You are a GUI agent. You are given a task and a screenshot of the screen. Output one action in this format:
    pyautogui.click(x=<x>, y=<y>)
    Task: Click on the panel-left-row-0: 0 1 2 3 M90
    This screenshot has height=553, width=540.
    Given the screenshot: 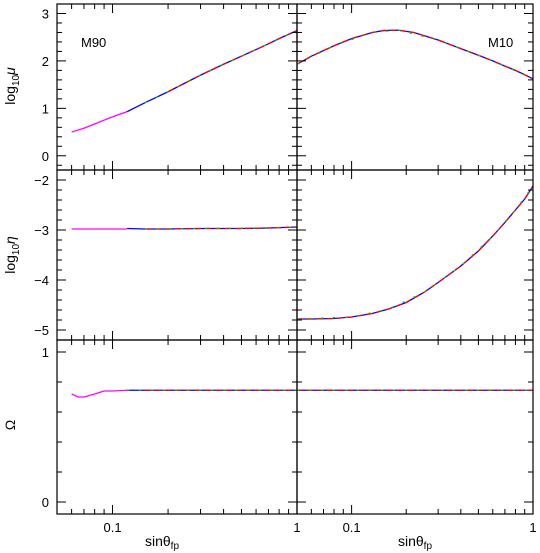 What is the action you would take?
    pyautogui.click(x=170, y=87)
    